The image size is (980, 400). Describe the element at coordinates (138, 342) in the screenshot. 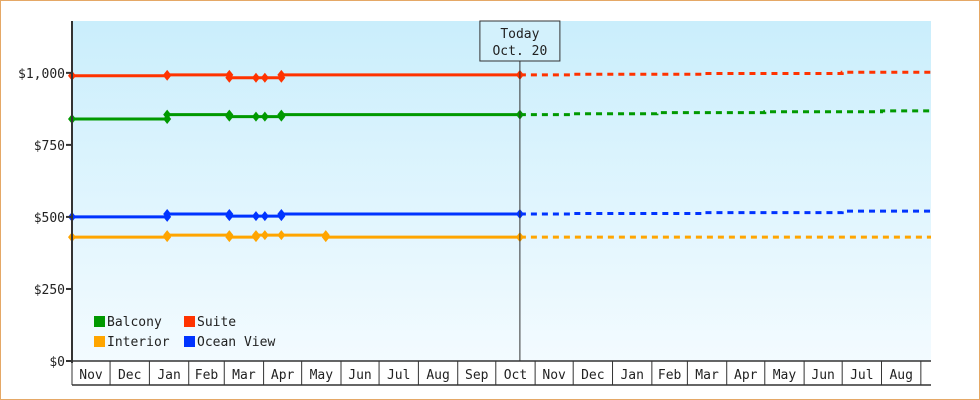

I see `legend-label: Interior` at that location.